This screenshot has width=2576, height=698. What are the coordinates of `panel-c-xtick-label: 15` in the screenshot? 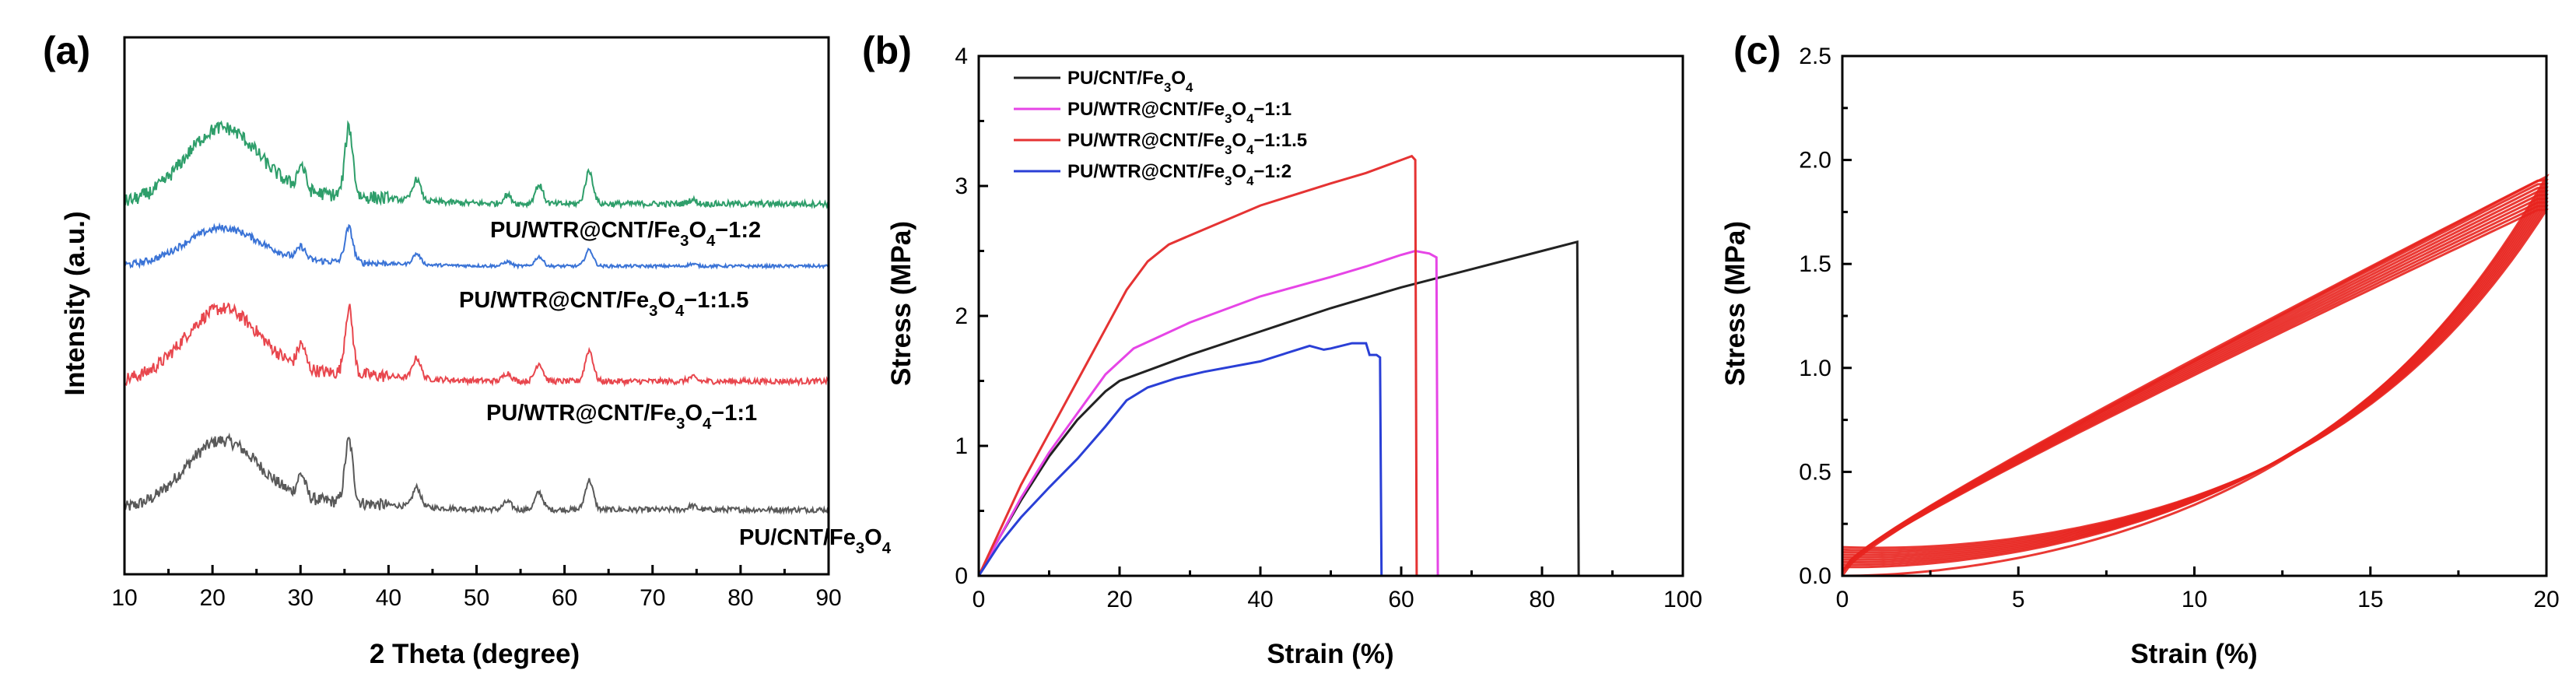 It's located at (2370, 599).